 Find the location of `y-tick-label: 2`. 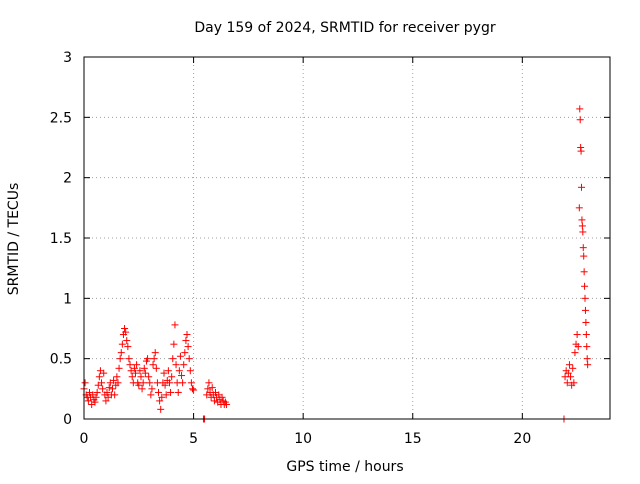

y-tick-label: 2 is located at coordinates (67, 179).